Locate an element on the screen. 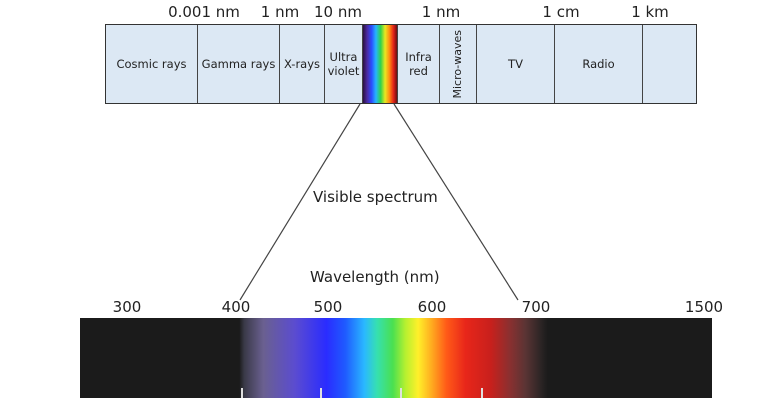  connector-line-left is located at coordinates (300, 202).